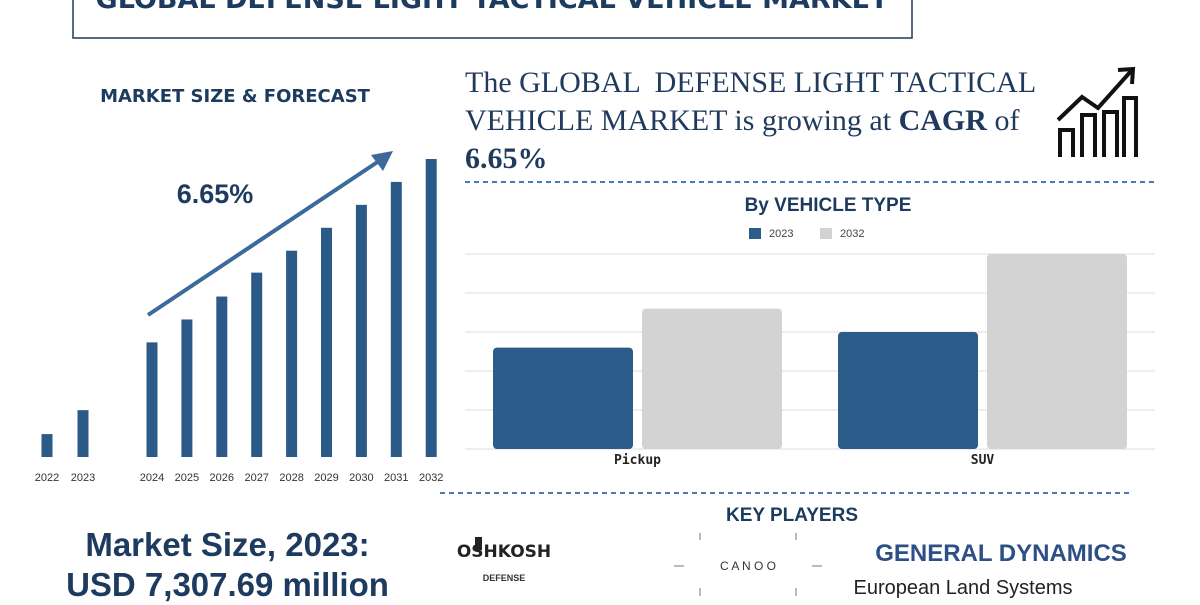 Image resolution: width=1200 pixels, height=605 pixels. I want to click on chart-title: MARKET SIZE & FORECAST, so click(235, 96).